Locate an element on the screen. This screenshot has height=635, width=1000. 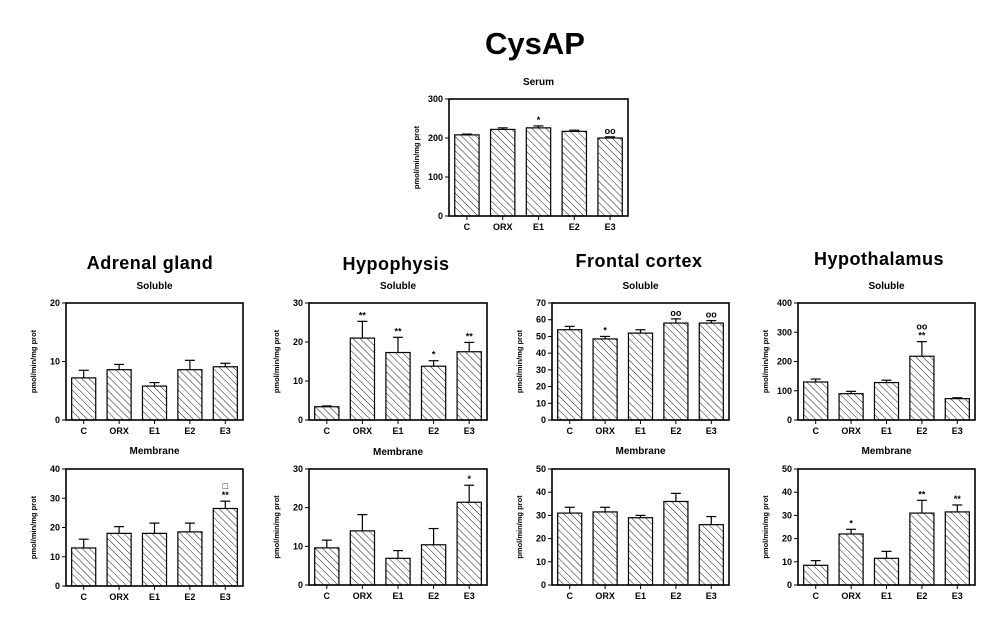
group-title-adrenal-gland: Adrenal gland is located at coordinates (150, 263).